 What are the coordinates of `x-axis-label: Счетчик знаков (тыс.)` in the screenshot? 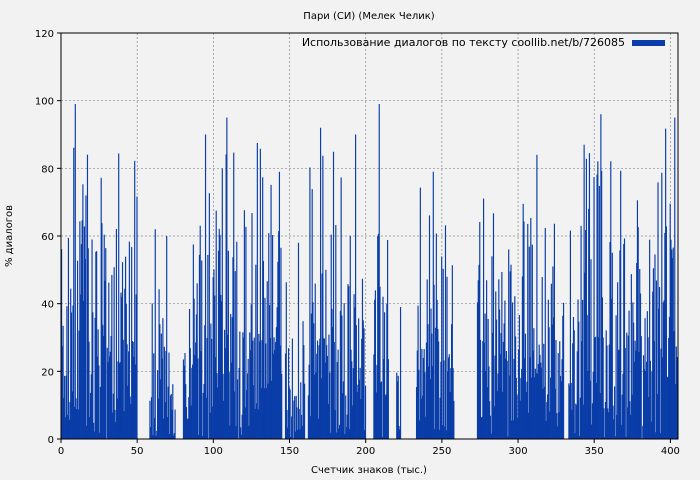 It's located at (369, 470).